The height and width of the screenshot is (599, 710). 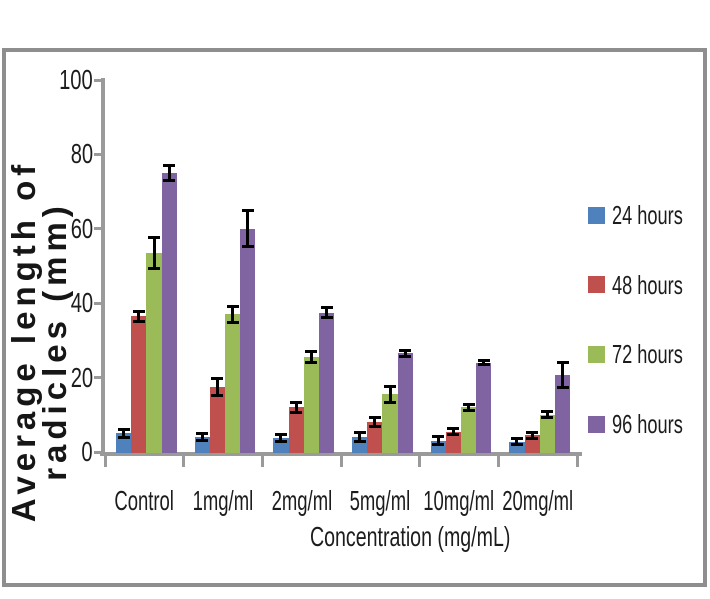 What do you see at coordinates (169, 313) in the screenshot?
I see `bar-96-hours-Control` at bounding box center [169, 313].